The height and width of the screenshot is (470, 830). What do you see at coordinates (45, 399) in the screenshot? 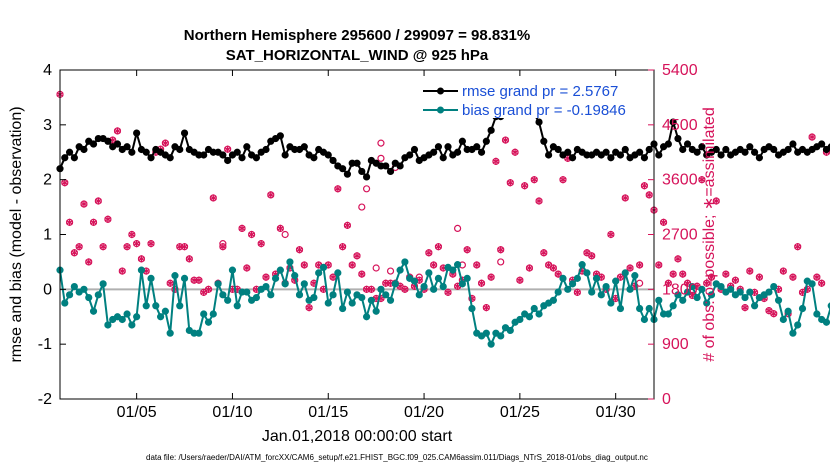
I see `y-tick-label: -2` at bounding box center [45, 399].